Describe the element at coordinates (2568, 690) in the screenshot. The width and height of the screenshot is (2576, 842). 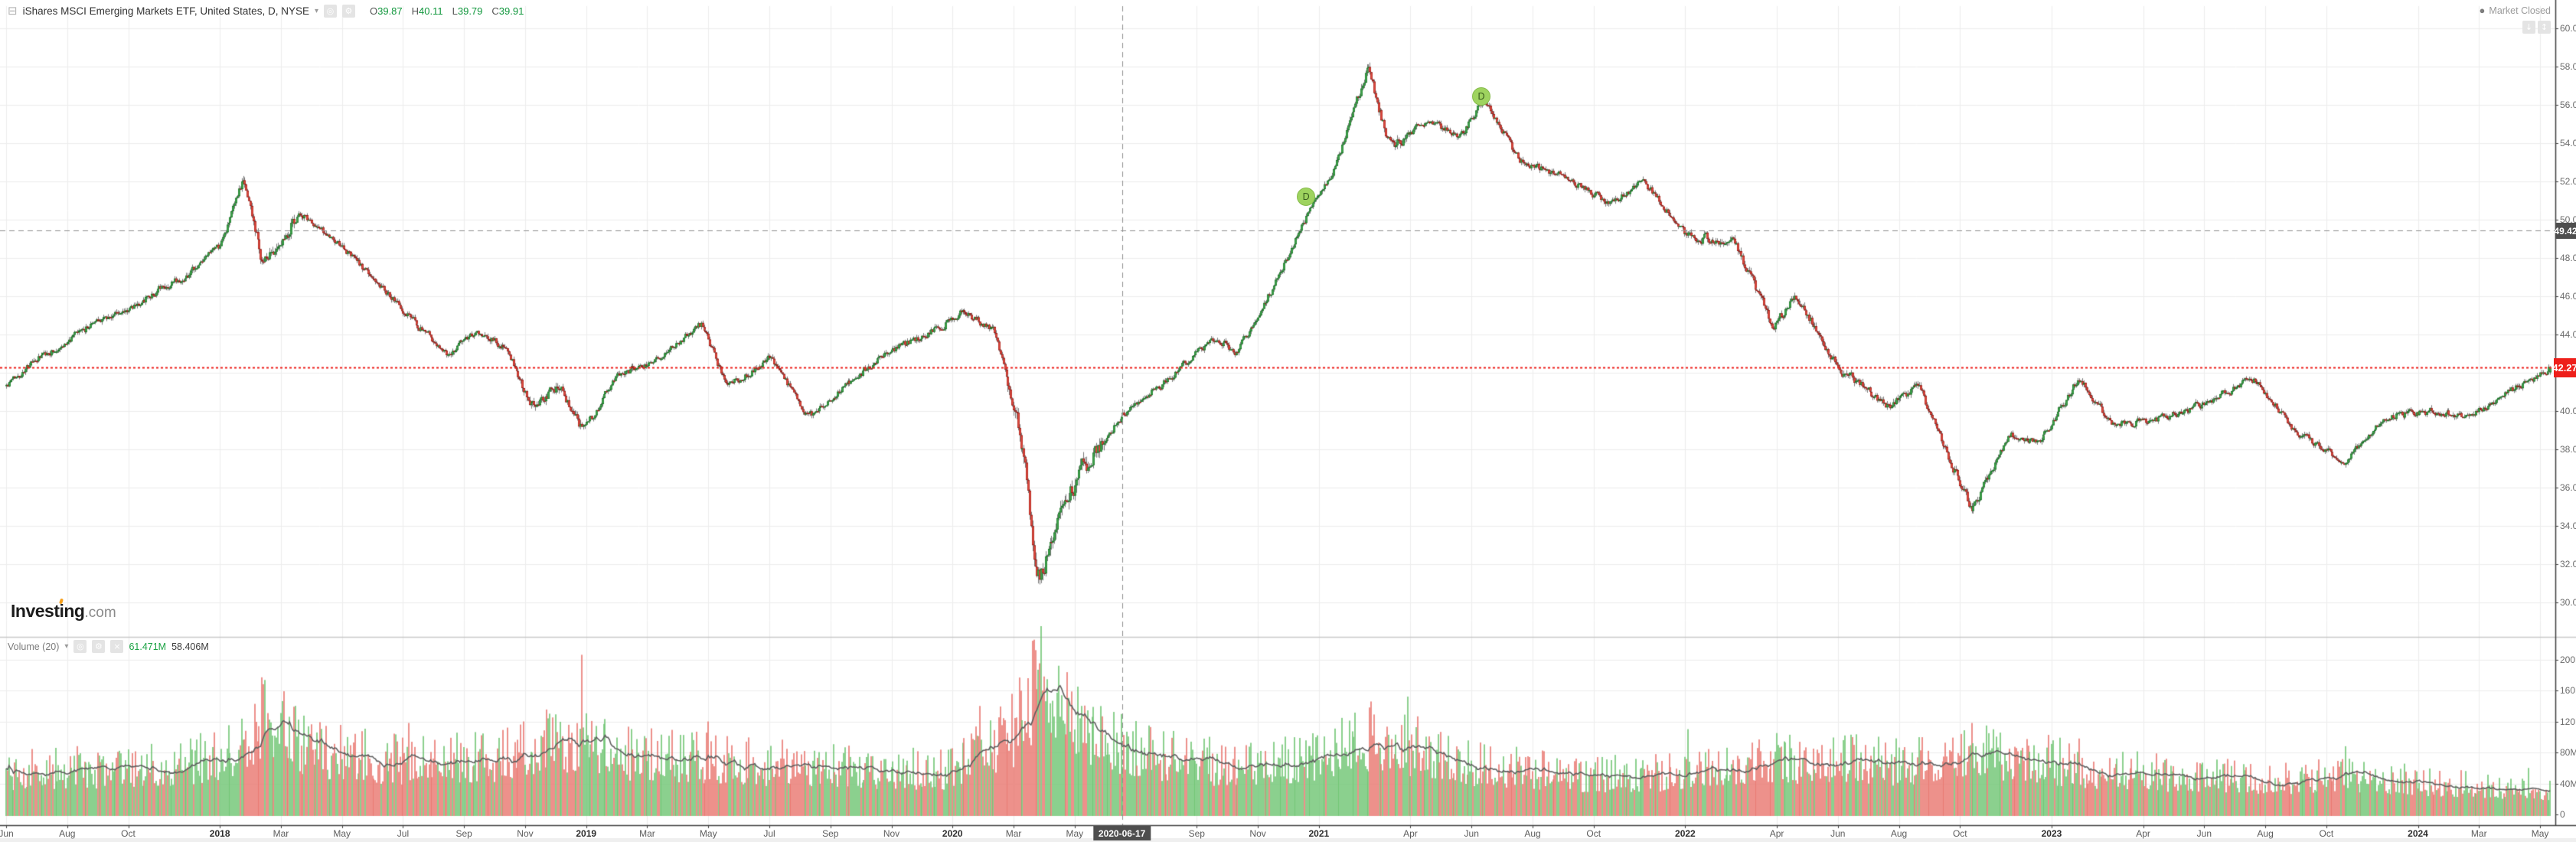
I see `volume-tick-label: 160M` at that location.